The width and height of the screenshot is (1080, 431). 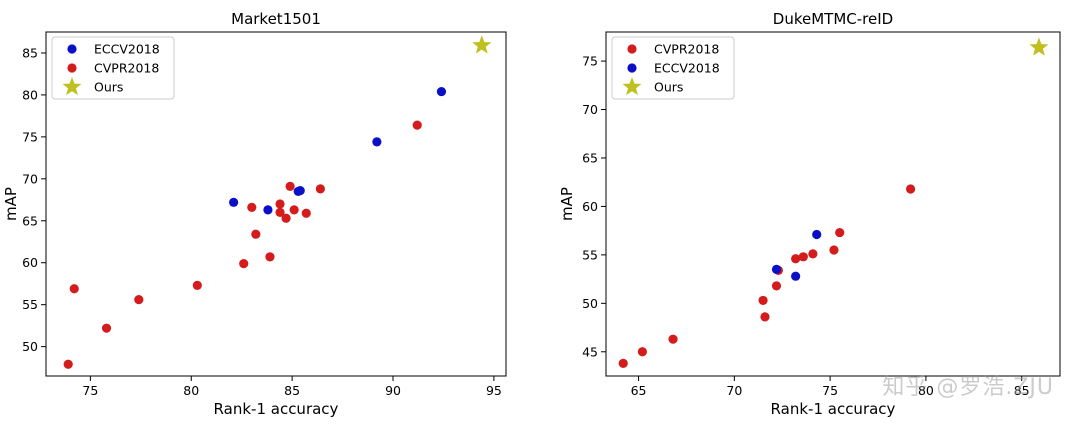 What do you see at coordinates (639, 390) in the screenshot?
I see `x-tick-label: 65` at bounding box center [639, 390].